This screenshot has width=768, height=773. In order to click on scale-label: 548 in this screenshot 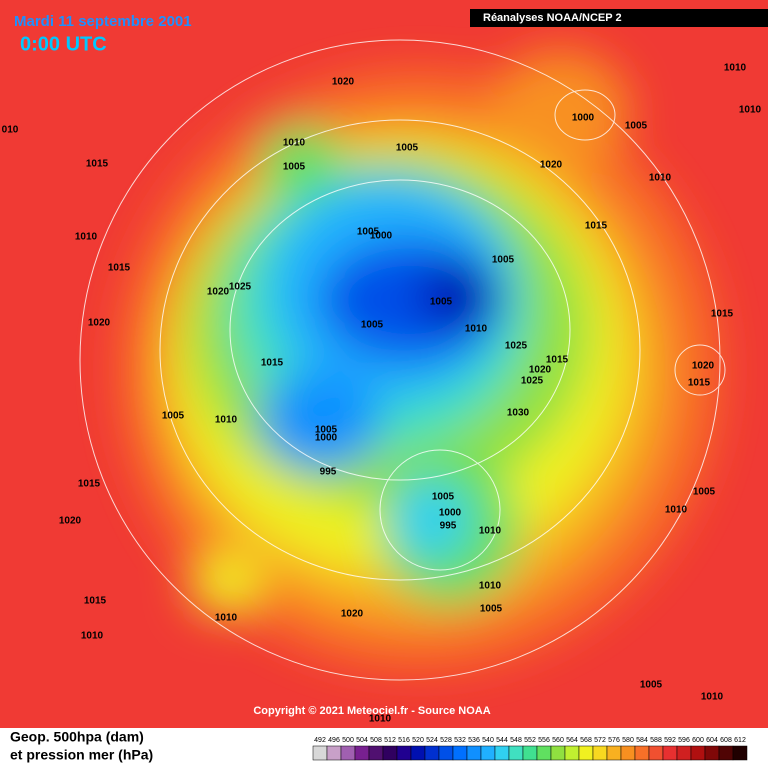, I will do `click(516, 740)`.